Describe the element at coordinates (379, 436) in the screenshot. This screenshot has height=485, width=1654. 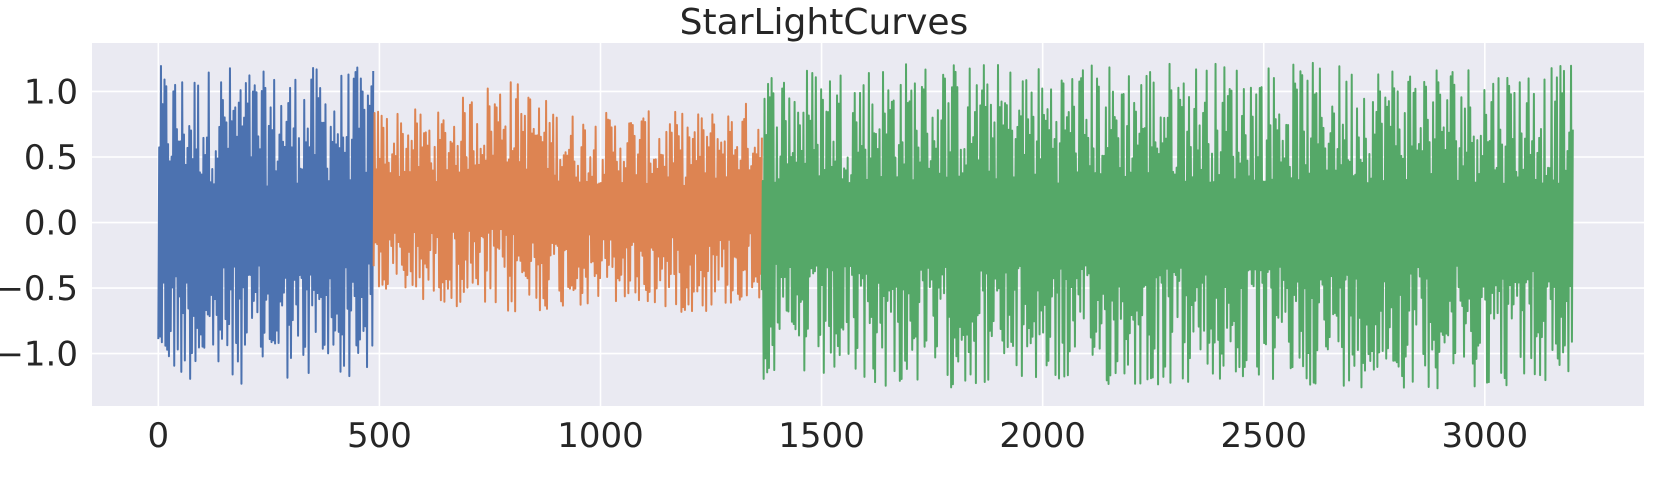
I see `x-tick-label: 500` at that location.